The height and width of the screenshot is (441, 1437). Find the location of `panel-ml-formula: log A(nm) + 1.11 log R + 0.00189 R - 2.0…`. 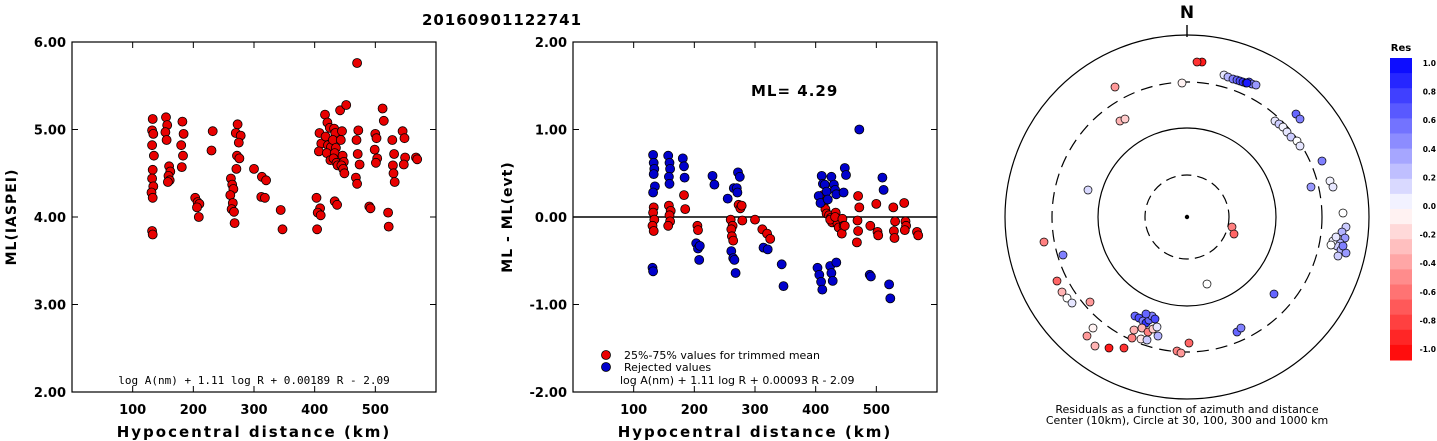

panel-ml-formula: log A(nm) + 1.11 log R + 0.00189 R - 2.0… is located at coordinates (254, 380).